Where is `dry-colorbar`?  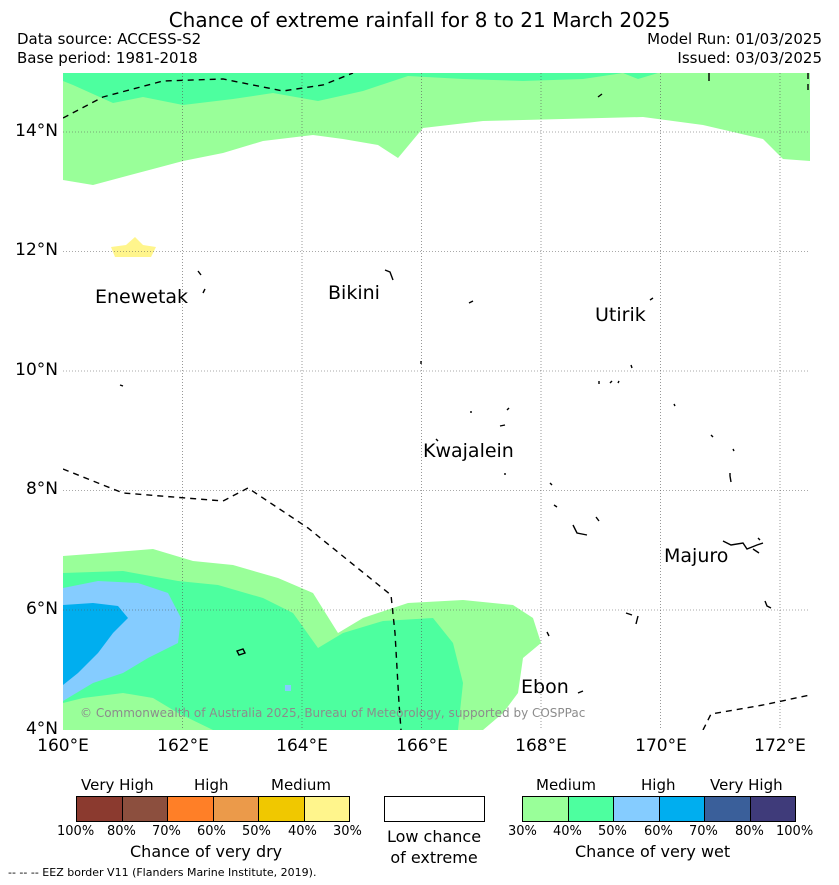 dry-colorbar is located at coordinates (213, 809).